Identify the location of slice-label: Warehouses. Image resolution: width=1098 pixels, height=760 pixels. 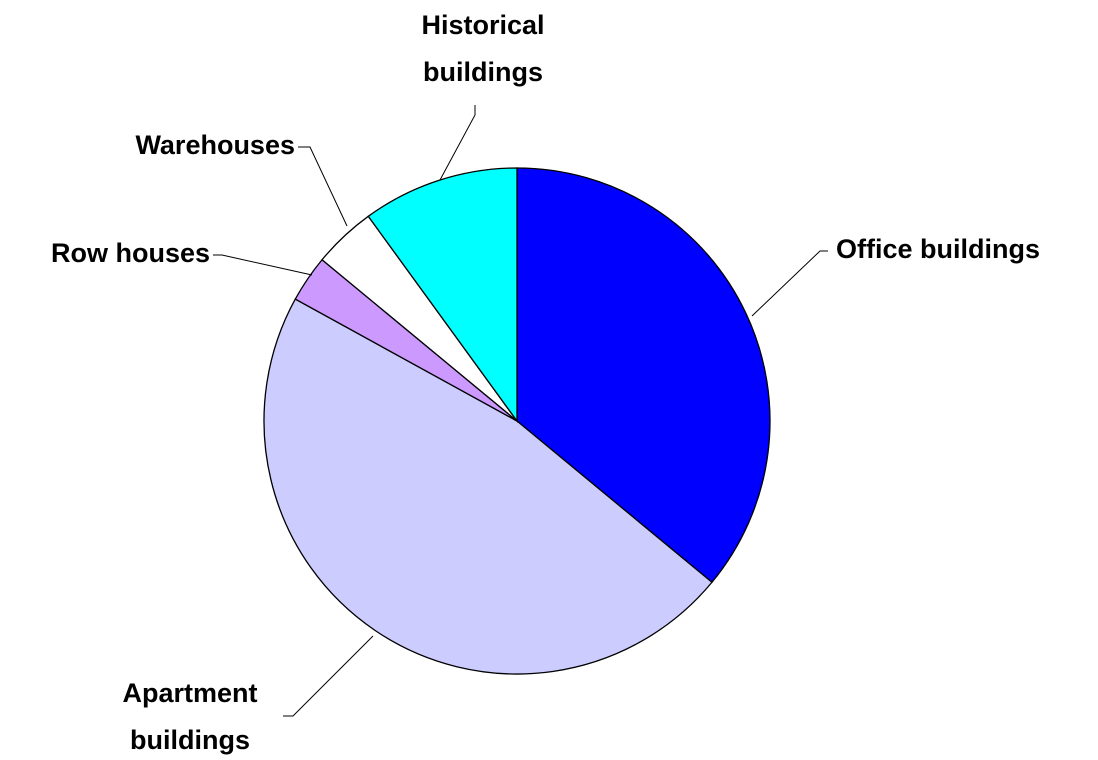
(215, 145).